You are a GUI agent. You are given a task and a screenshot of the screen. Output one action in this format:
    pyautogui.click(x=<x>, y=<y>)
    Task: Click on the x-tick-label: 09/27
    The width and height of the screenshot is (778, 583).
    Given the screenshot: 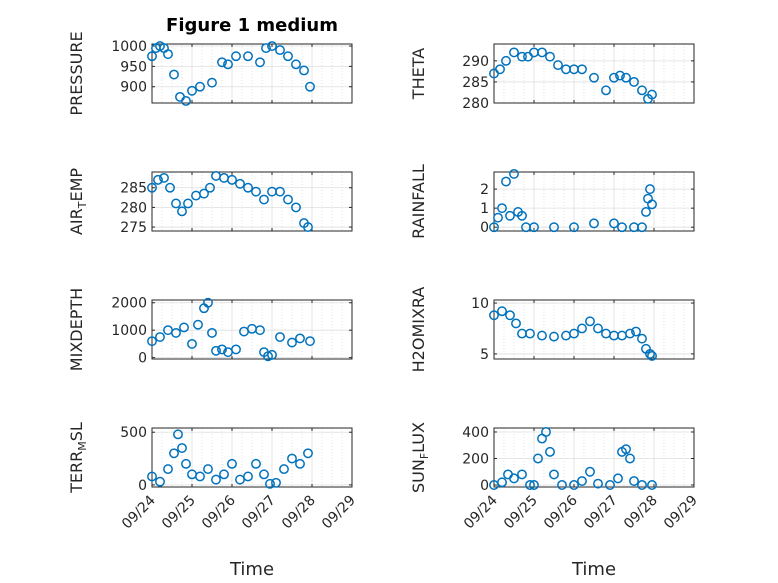 What is the action you would take?
    pyautogui.click(x=601, y=513)
    